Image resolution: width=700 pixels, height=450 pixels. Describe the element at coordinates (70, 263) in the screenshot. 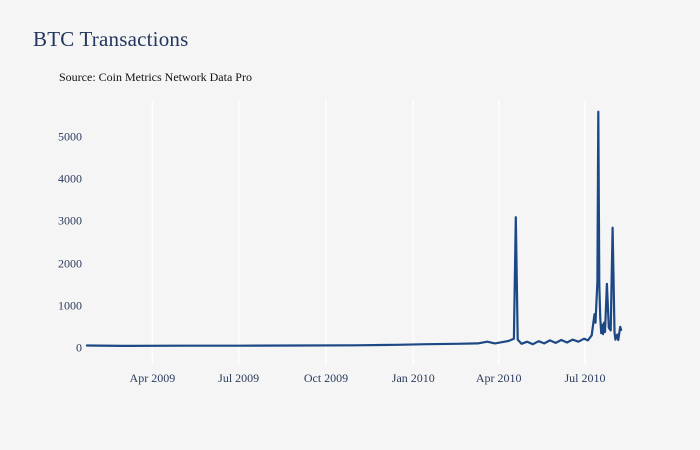

I see `y-tick-label: 2000` at that location.